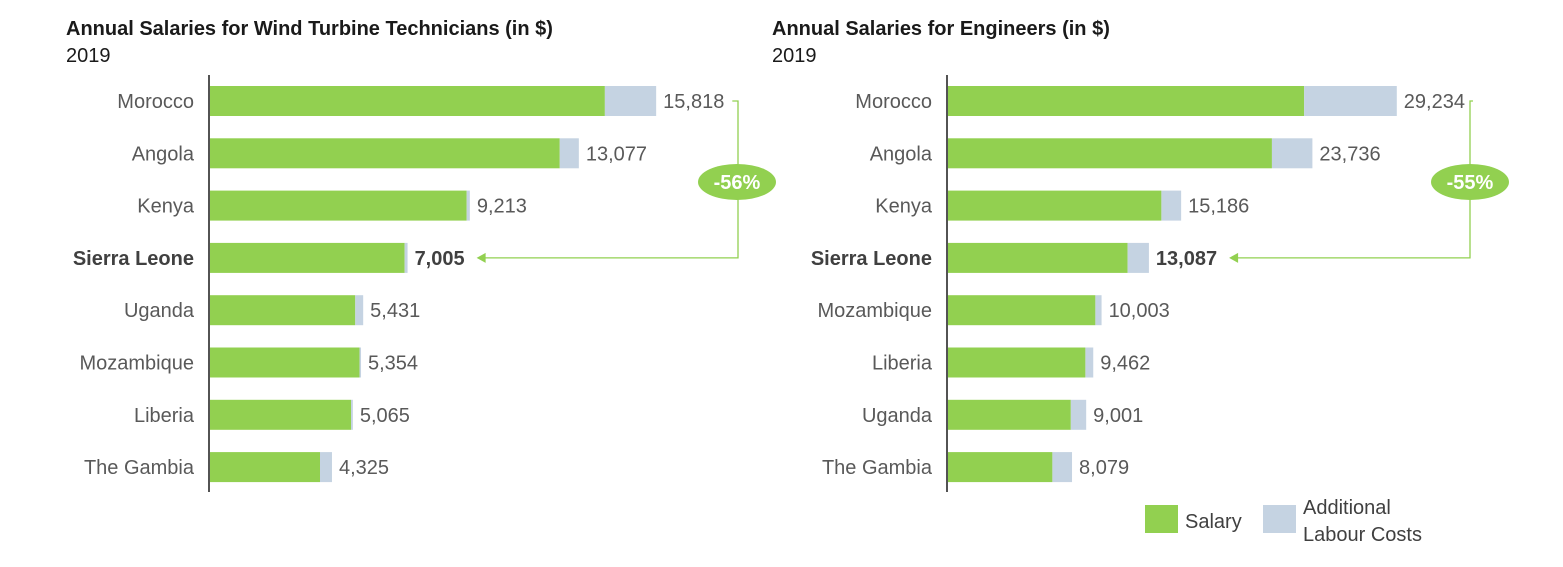 The image size is (1563, 567). Describe the element at coordinates (1139, 311) in the screenshot. I see `chart2-value-label-mozambique: 10,003` at that location.